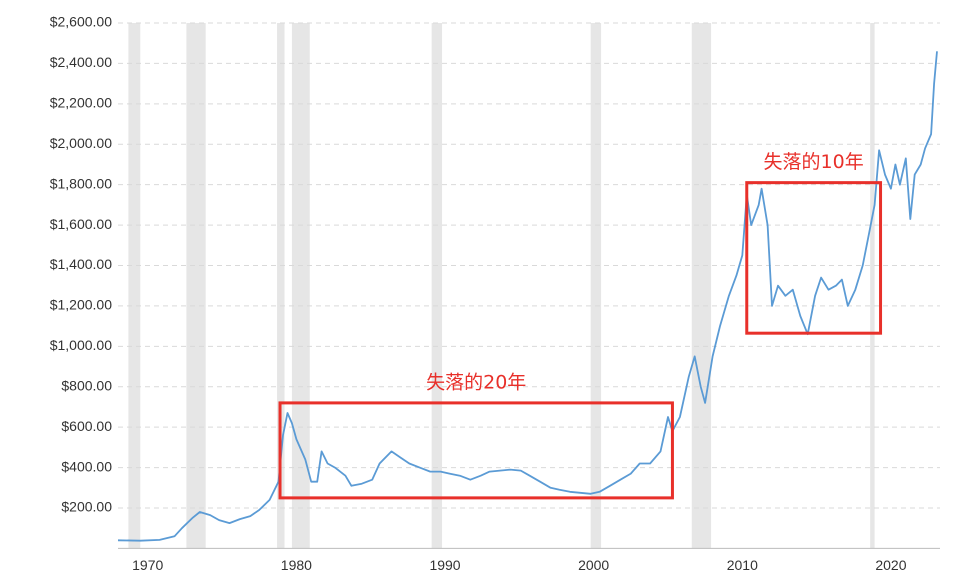 The image size is (960, 580). I want to click on y-tick-label: $1,000.00, so click(81, 345).